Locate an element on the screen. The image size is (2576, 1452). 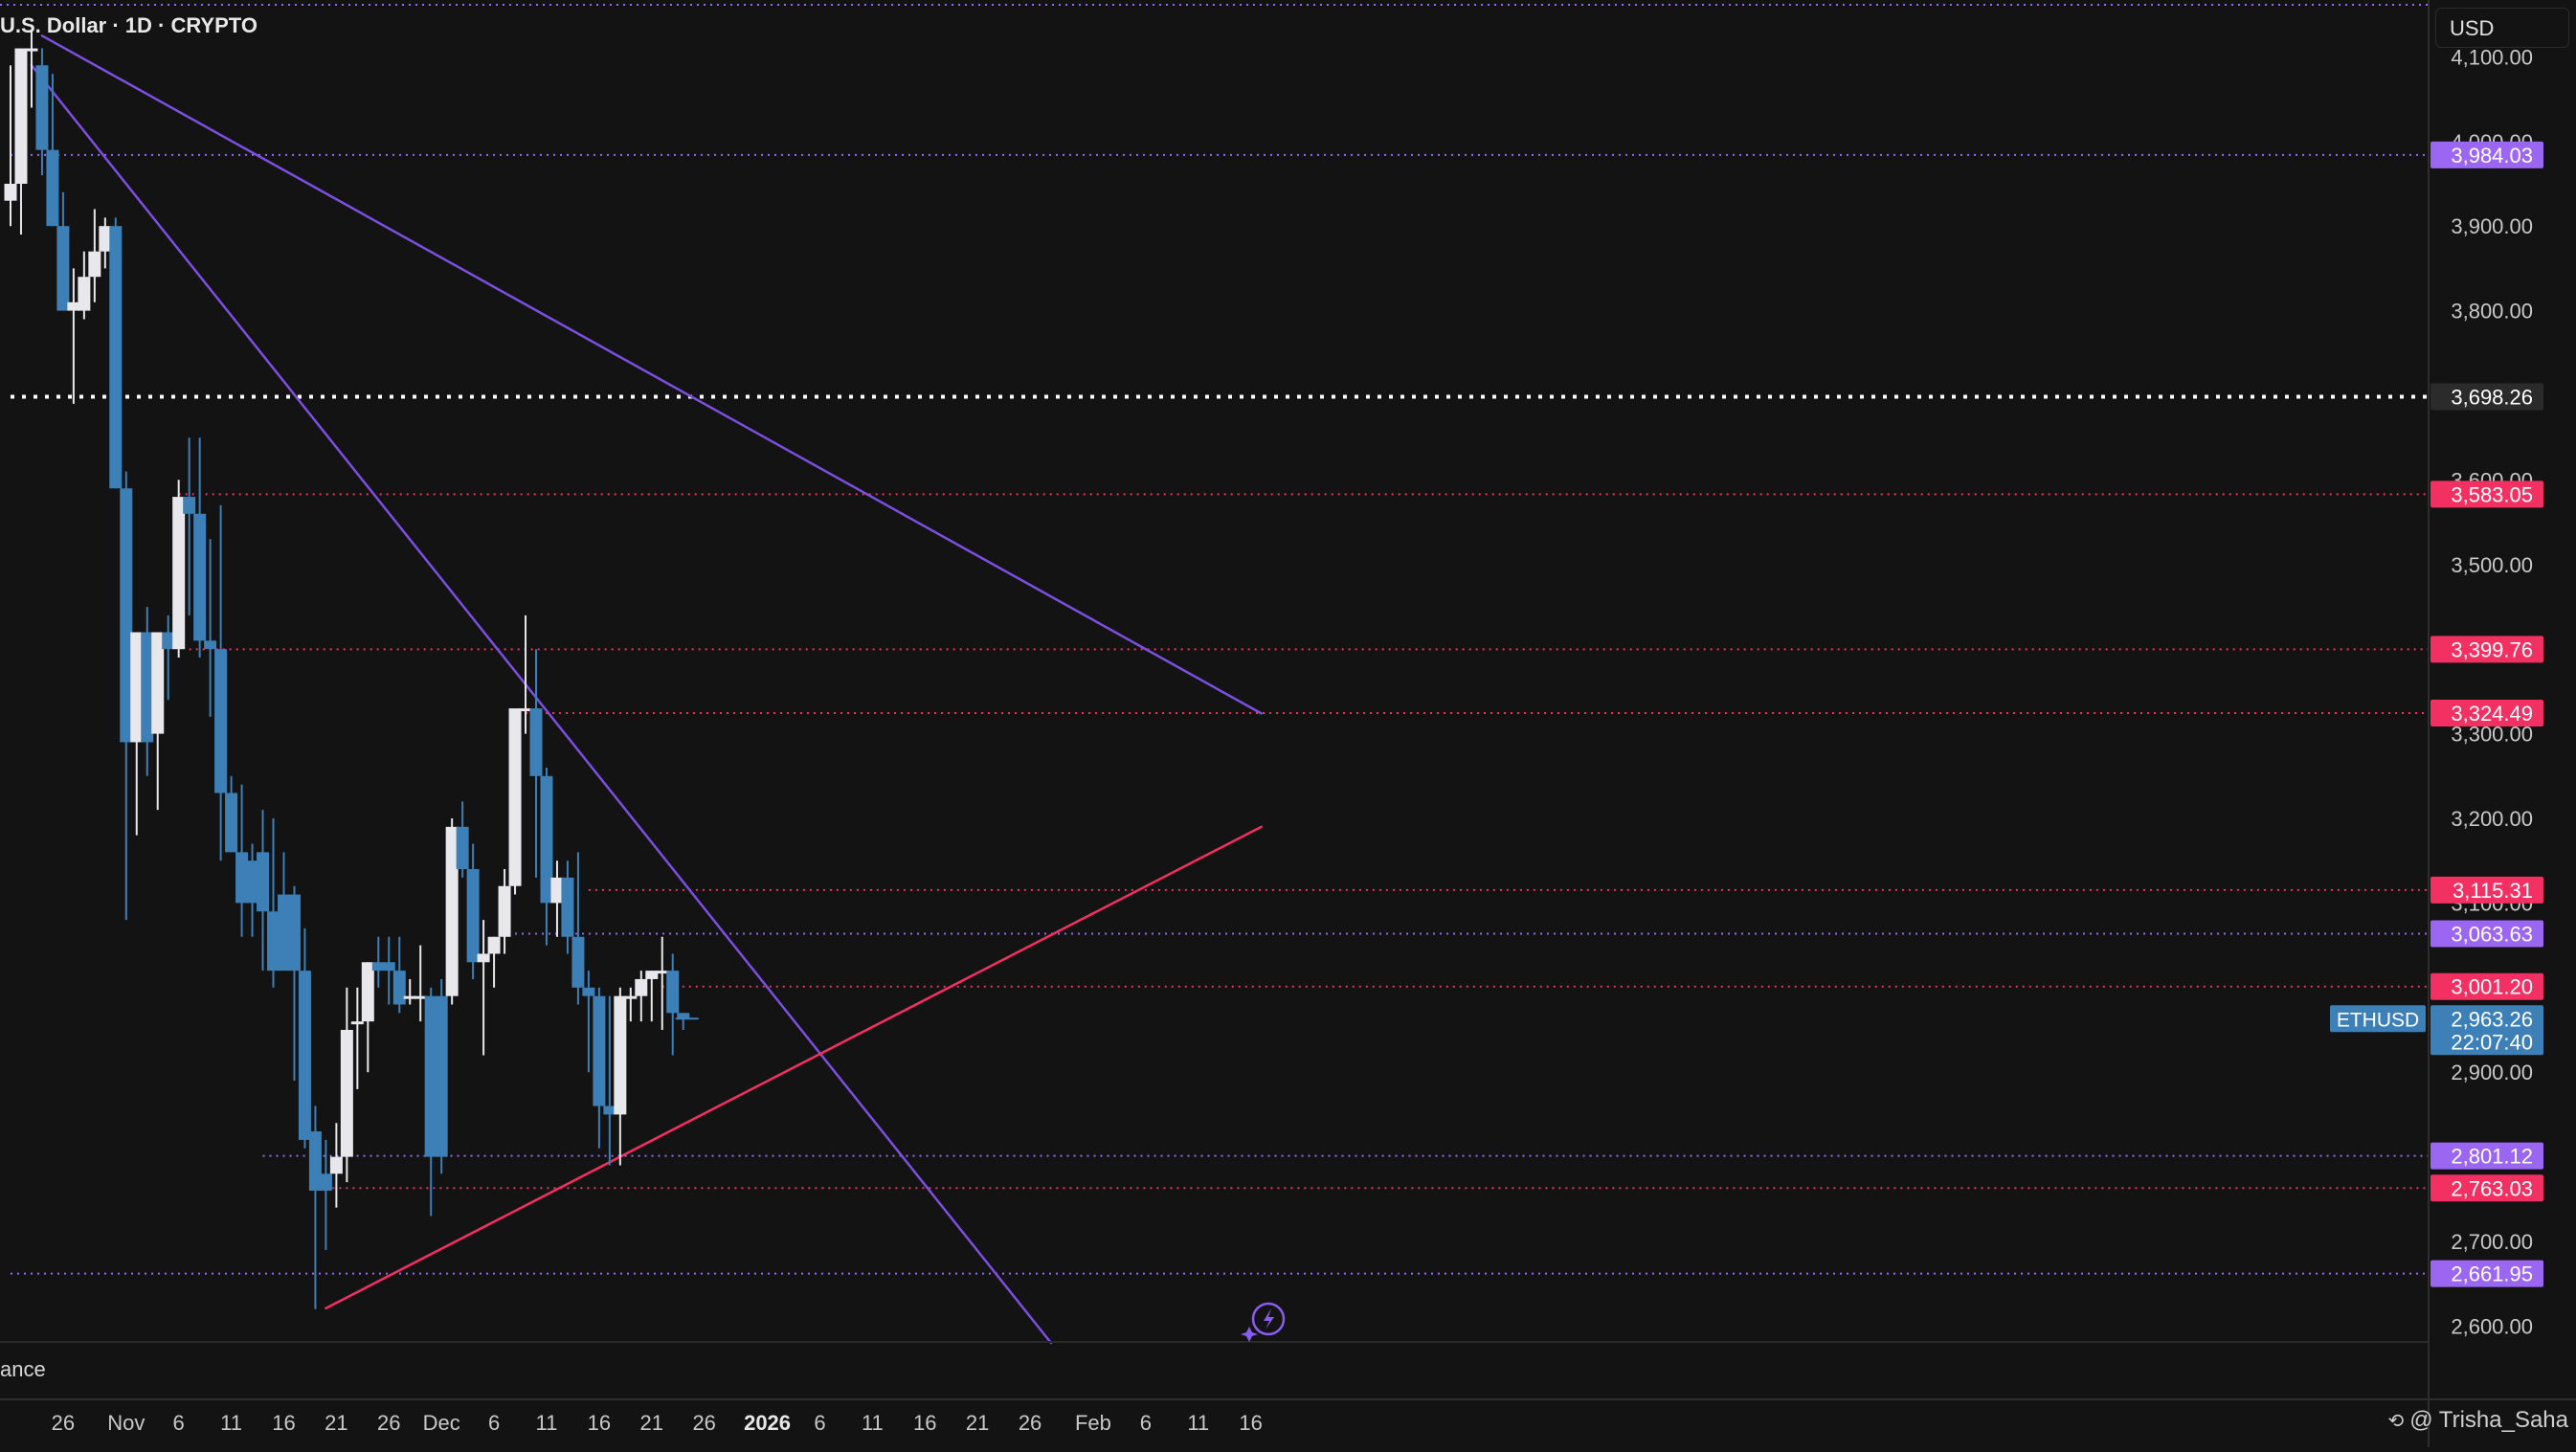
author-watermark: ⟲ @ Trisha_Saha is located at coordinates (2478, 1420).